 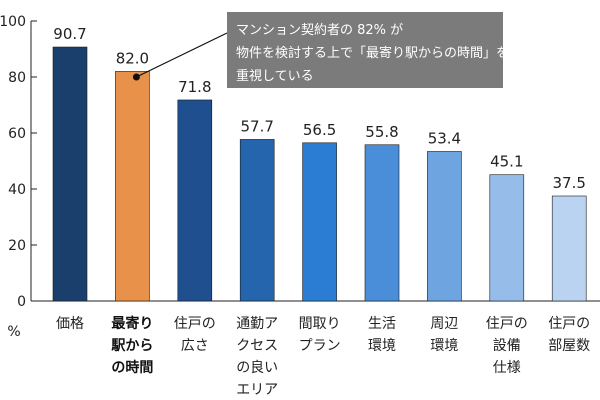 I want to click on value-label: 82.0, so click(x=132, y=58).